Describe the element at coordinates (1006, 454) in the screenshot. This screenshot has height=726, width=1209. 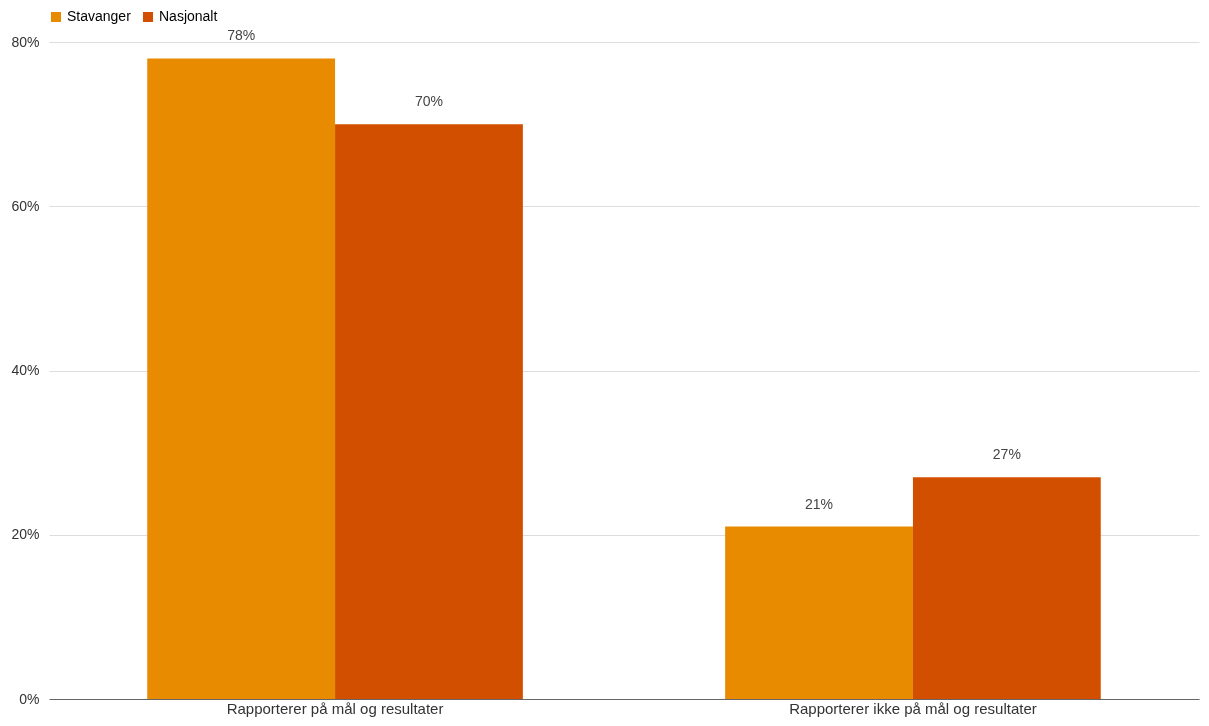
I see `data-label: 27%` at that location.